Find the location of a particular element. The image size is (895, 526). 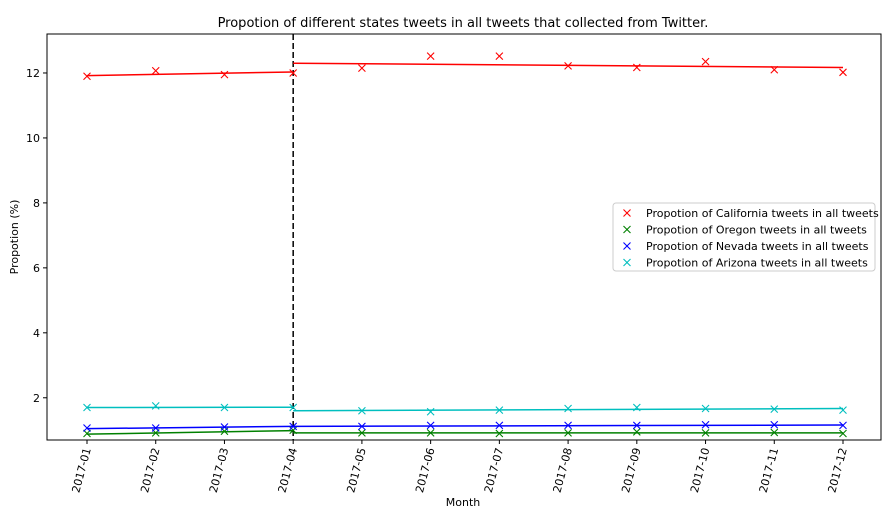

y-tick-label: 10 is located at coordinates (33, 138).